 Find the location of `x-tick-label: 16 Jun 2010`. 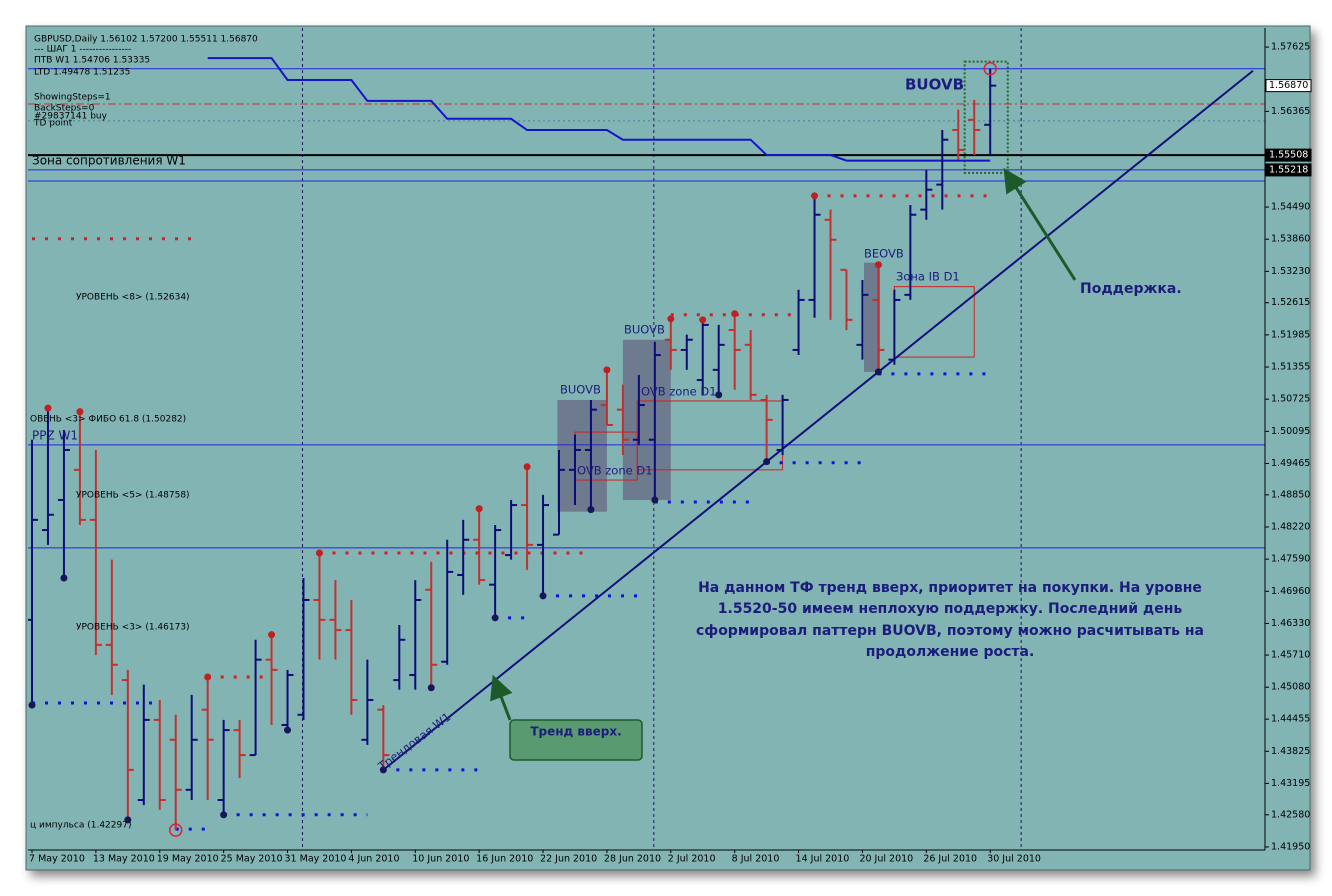

x-tick-label: 16 Jun 2010 is located at coordinates (504, 859).